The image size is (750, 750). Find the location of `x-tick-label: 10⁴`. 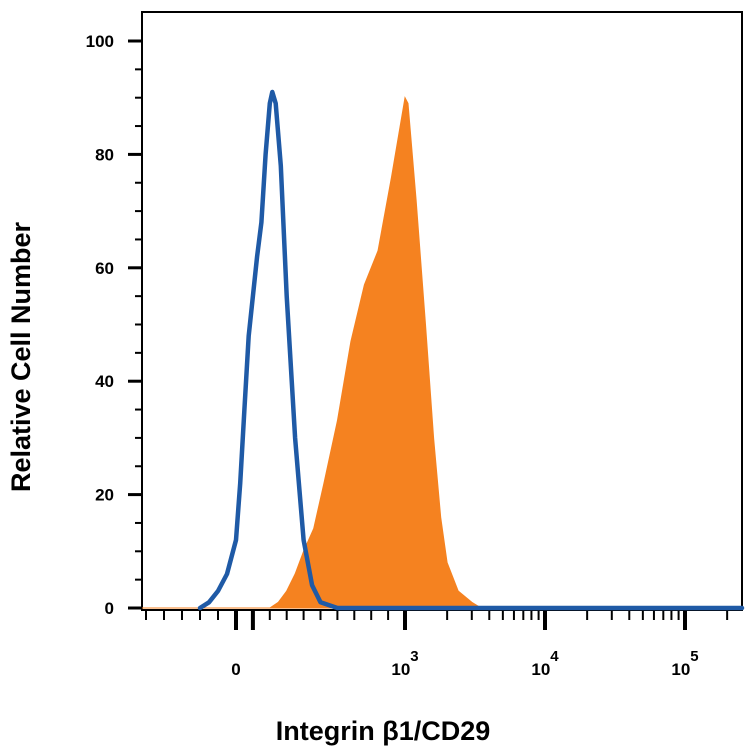

x-tick-label: 10⁴ is located at coordinates (545, 663).